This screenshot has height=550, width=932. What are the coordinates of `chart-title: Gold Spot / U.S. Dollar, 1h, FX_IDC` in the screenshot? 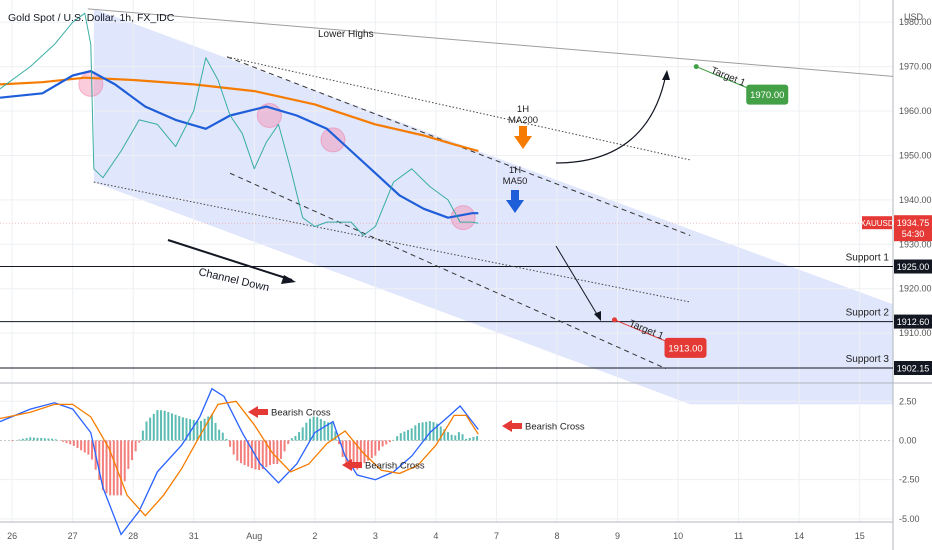 It's located at (91, 18).